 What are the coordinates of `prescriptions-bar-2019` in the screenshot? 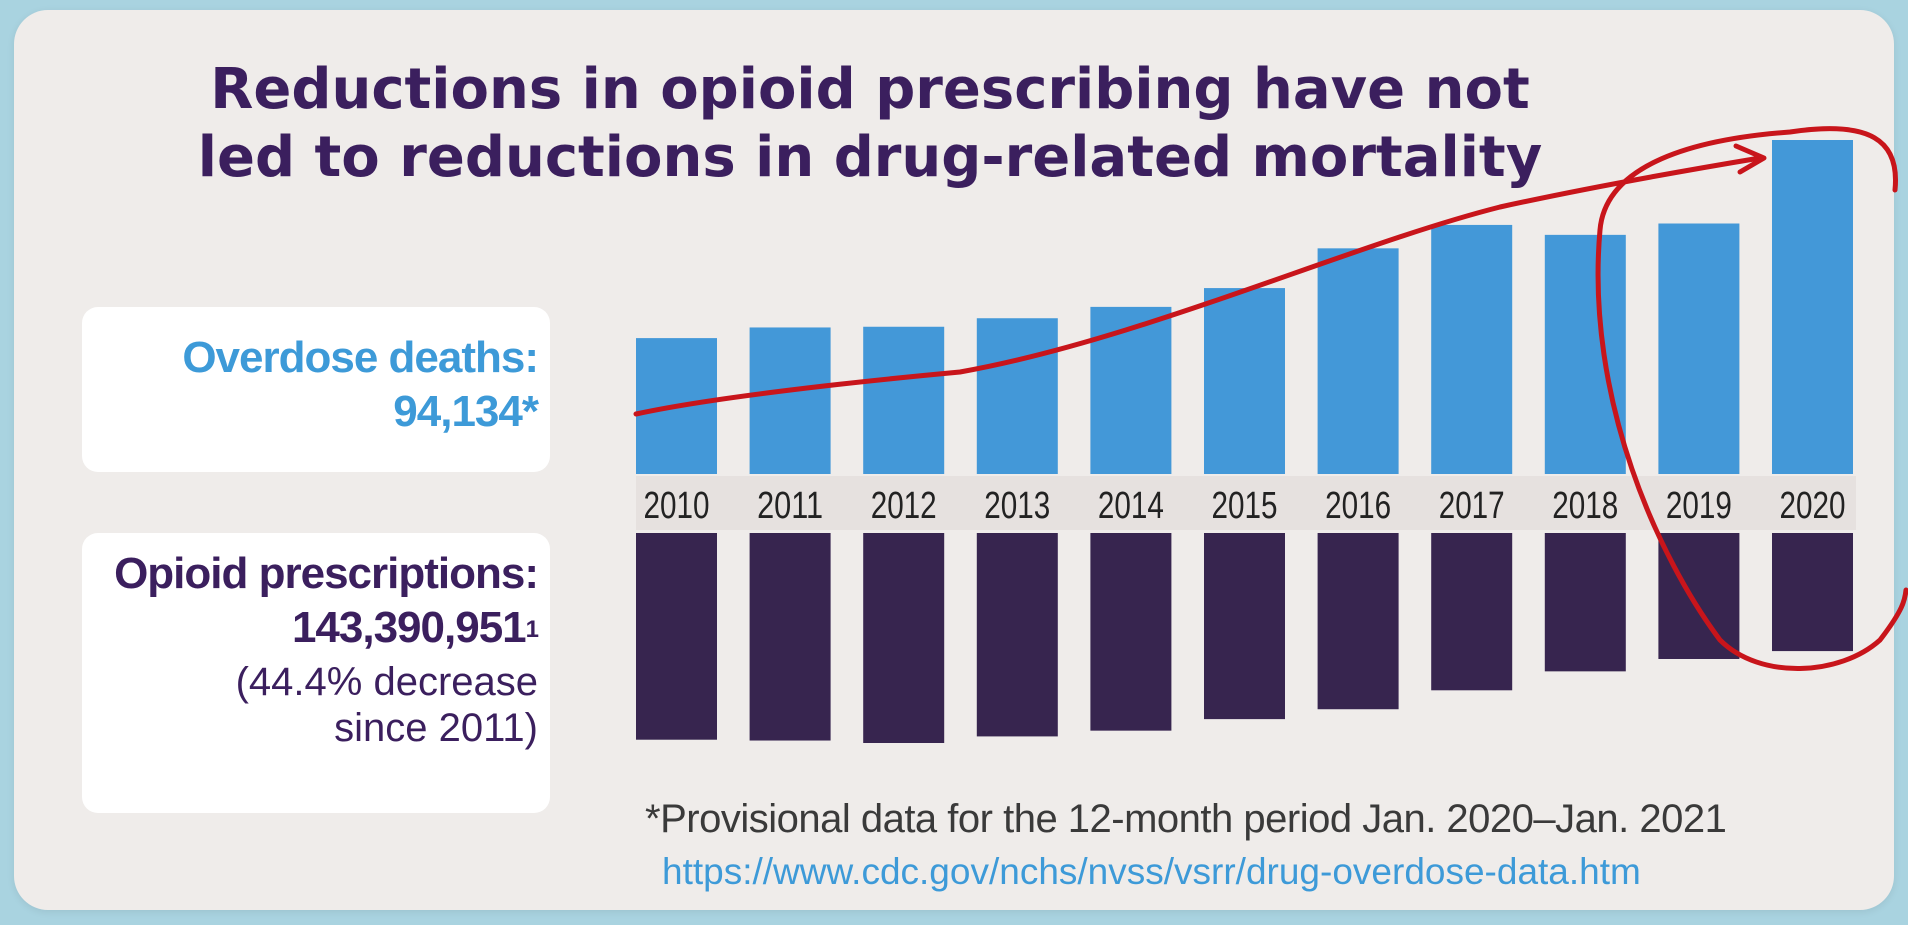 It's located at (1699, 596).